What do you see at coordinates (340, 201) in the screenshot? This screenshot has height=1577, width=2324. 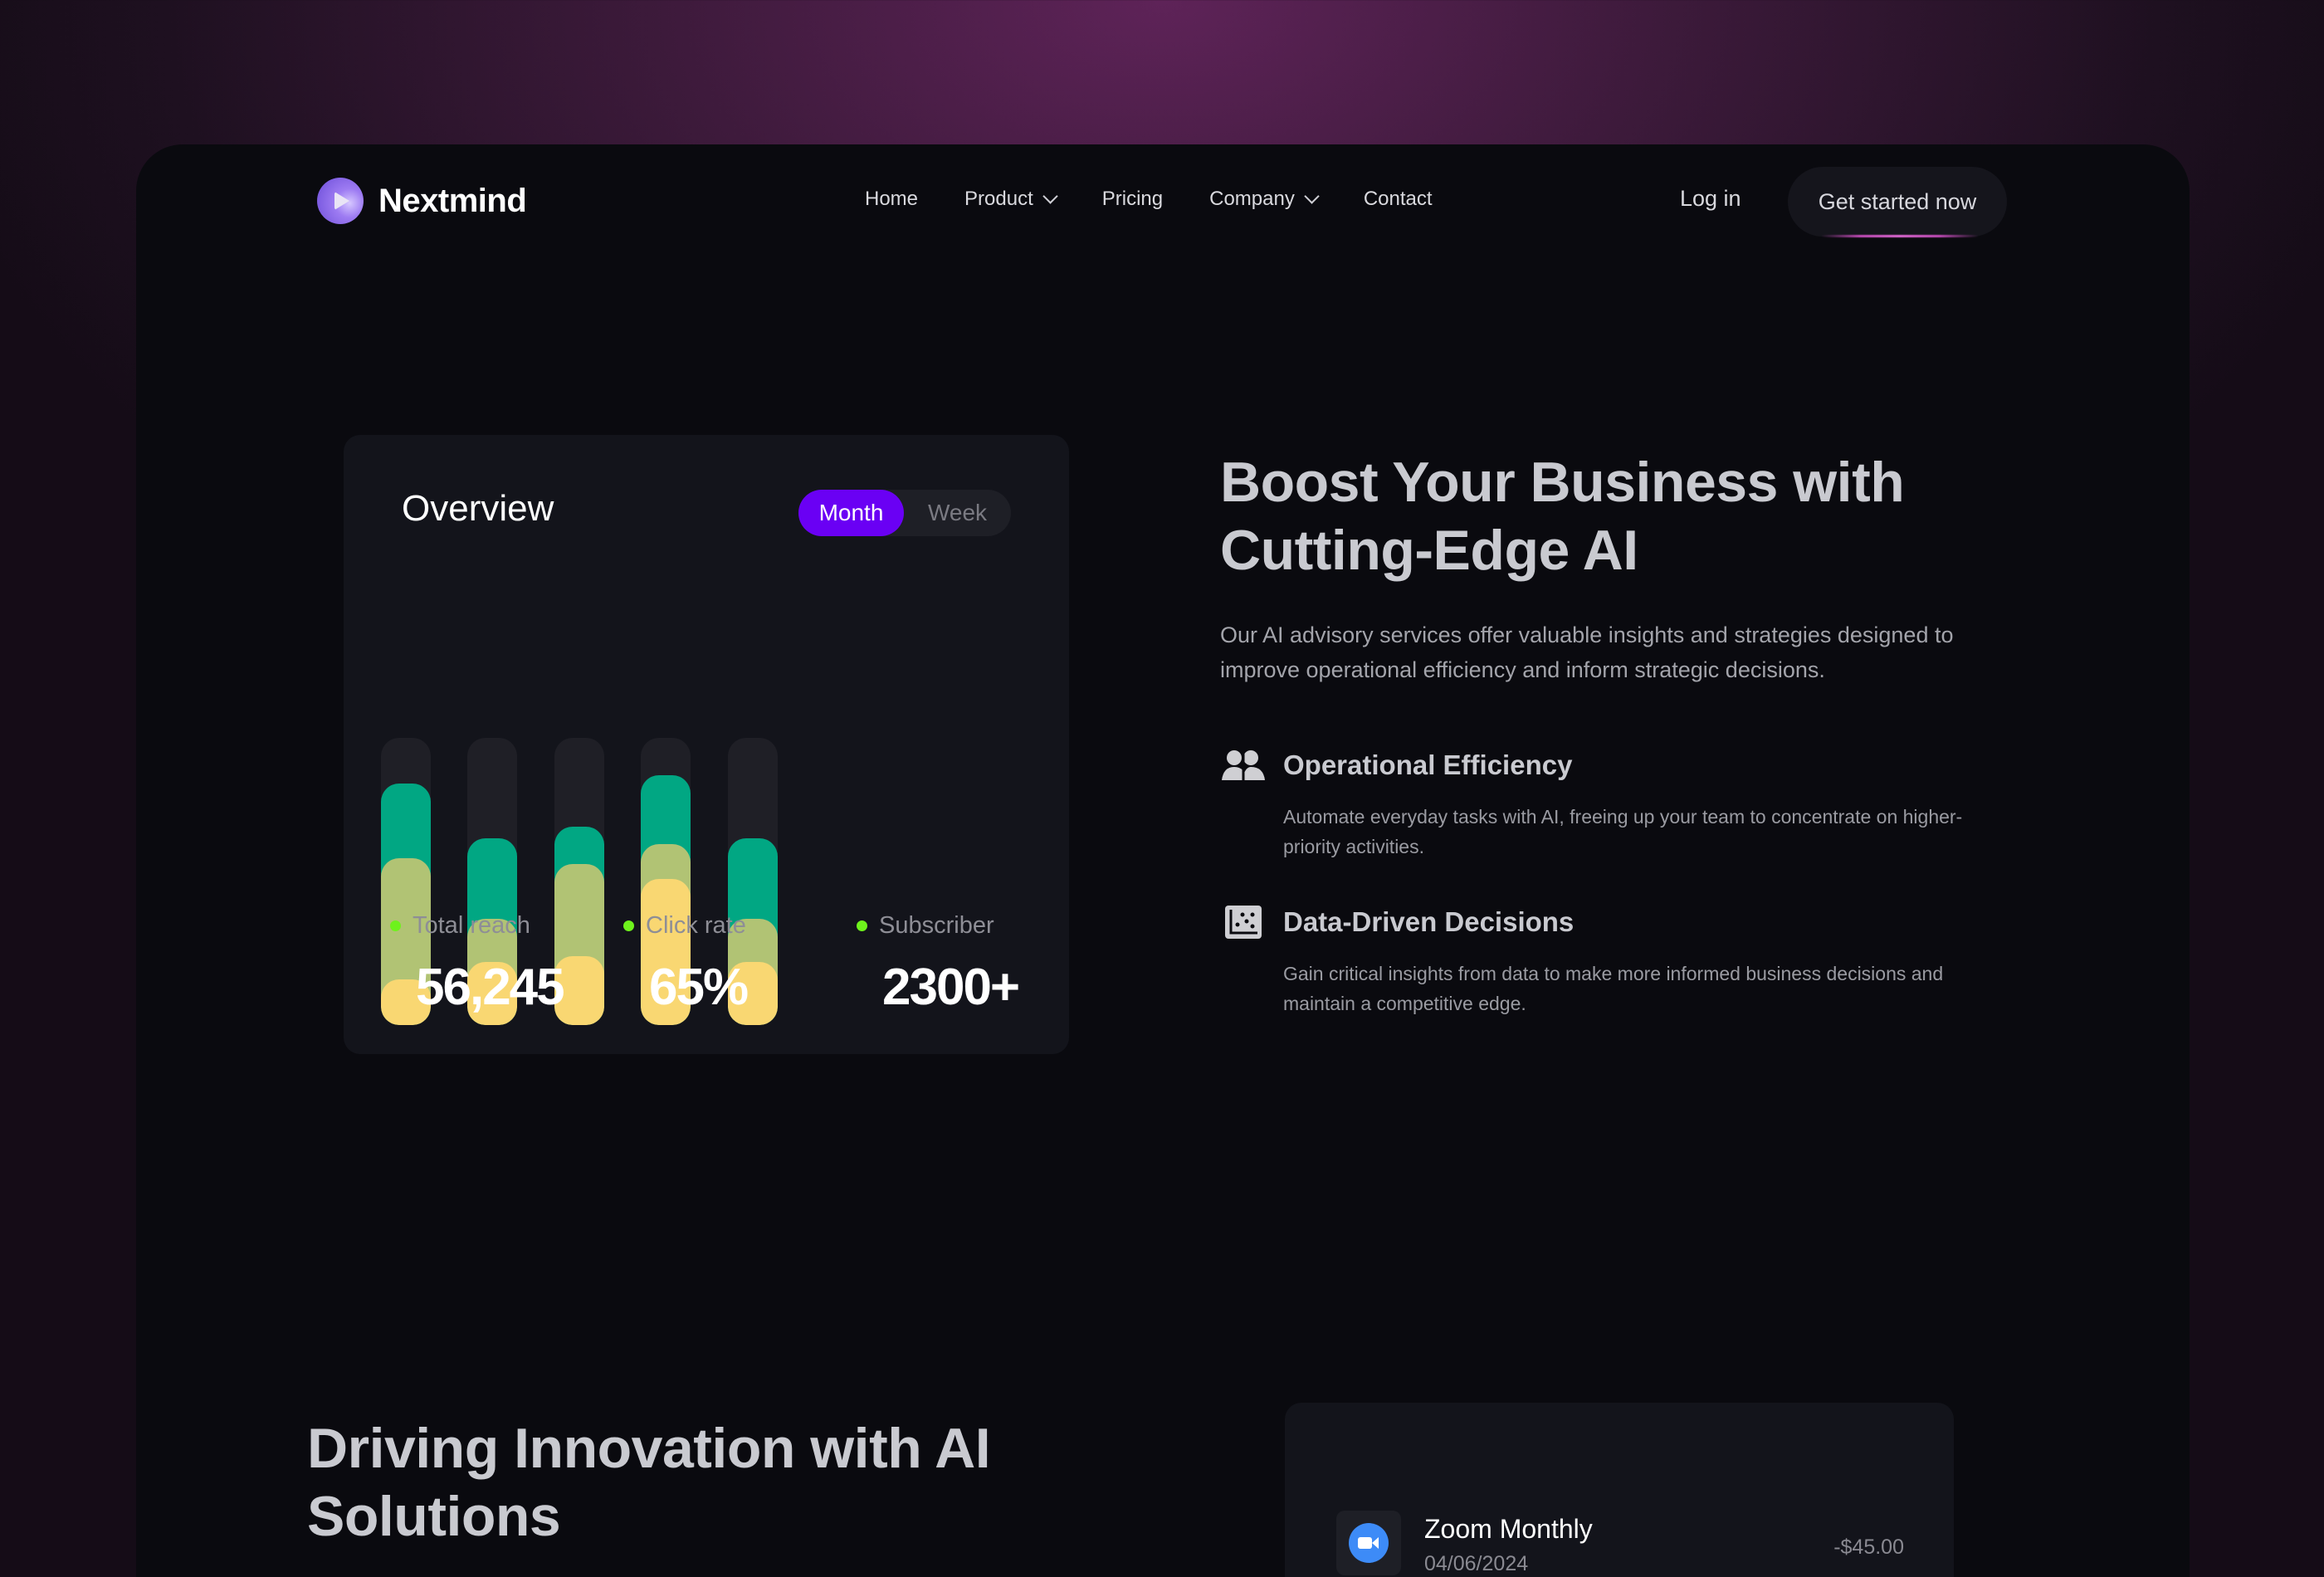 I see `play-circle-icon` at bounding box center [340, 201].